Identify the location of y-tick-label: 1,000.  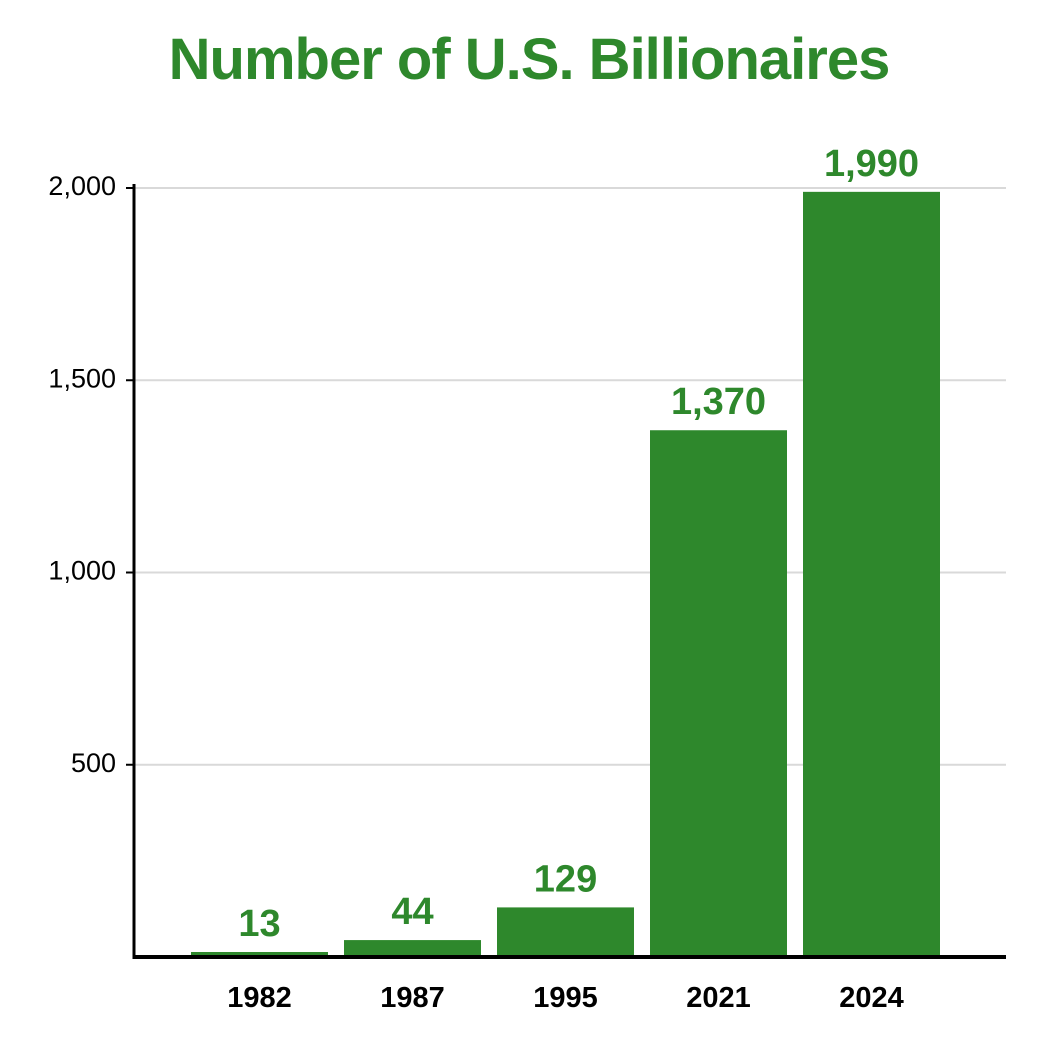
(82, 571).